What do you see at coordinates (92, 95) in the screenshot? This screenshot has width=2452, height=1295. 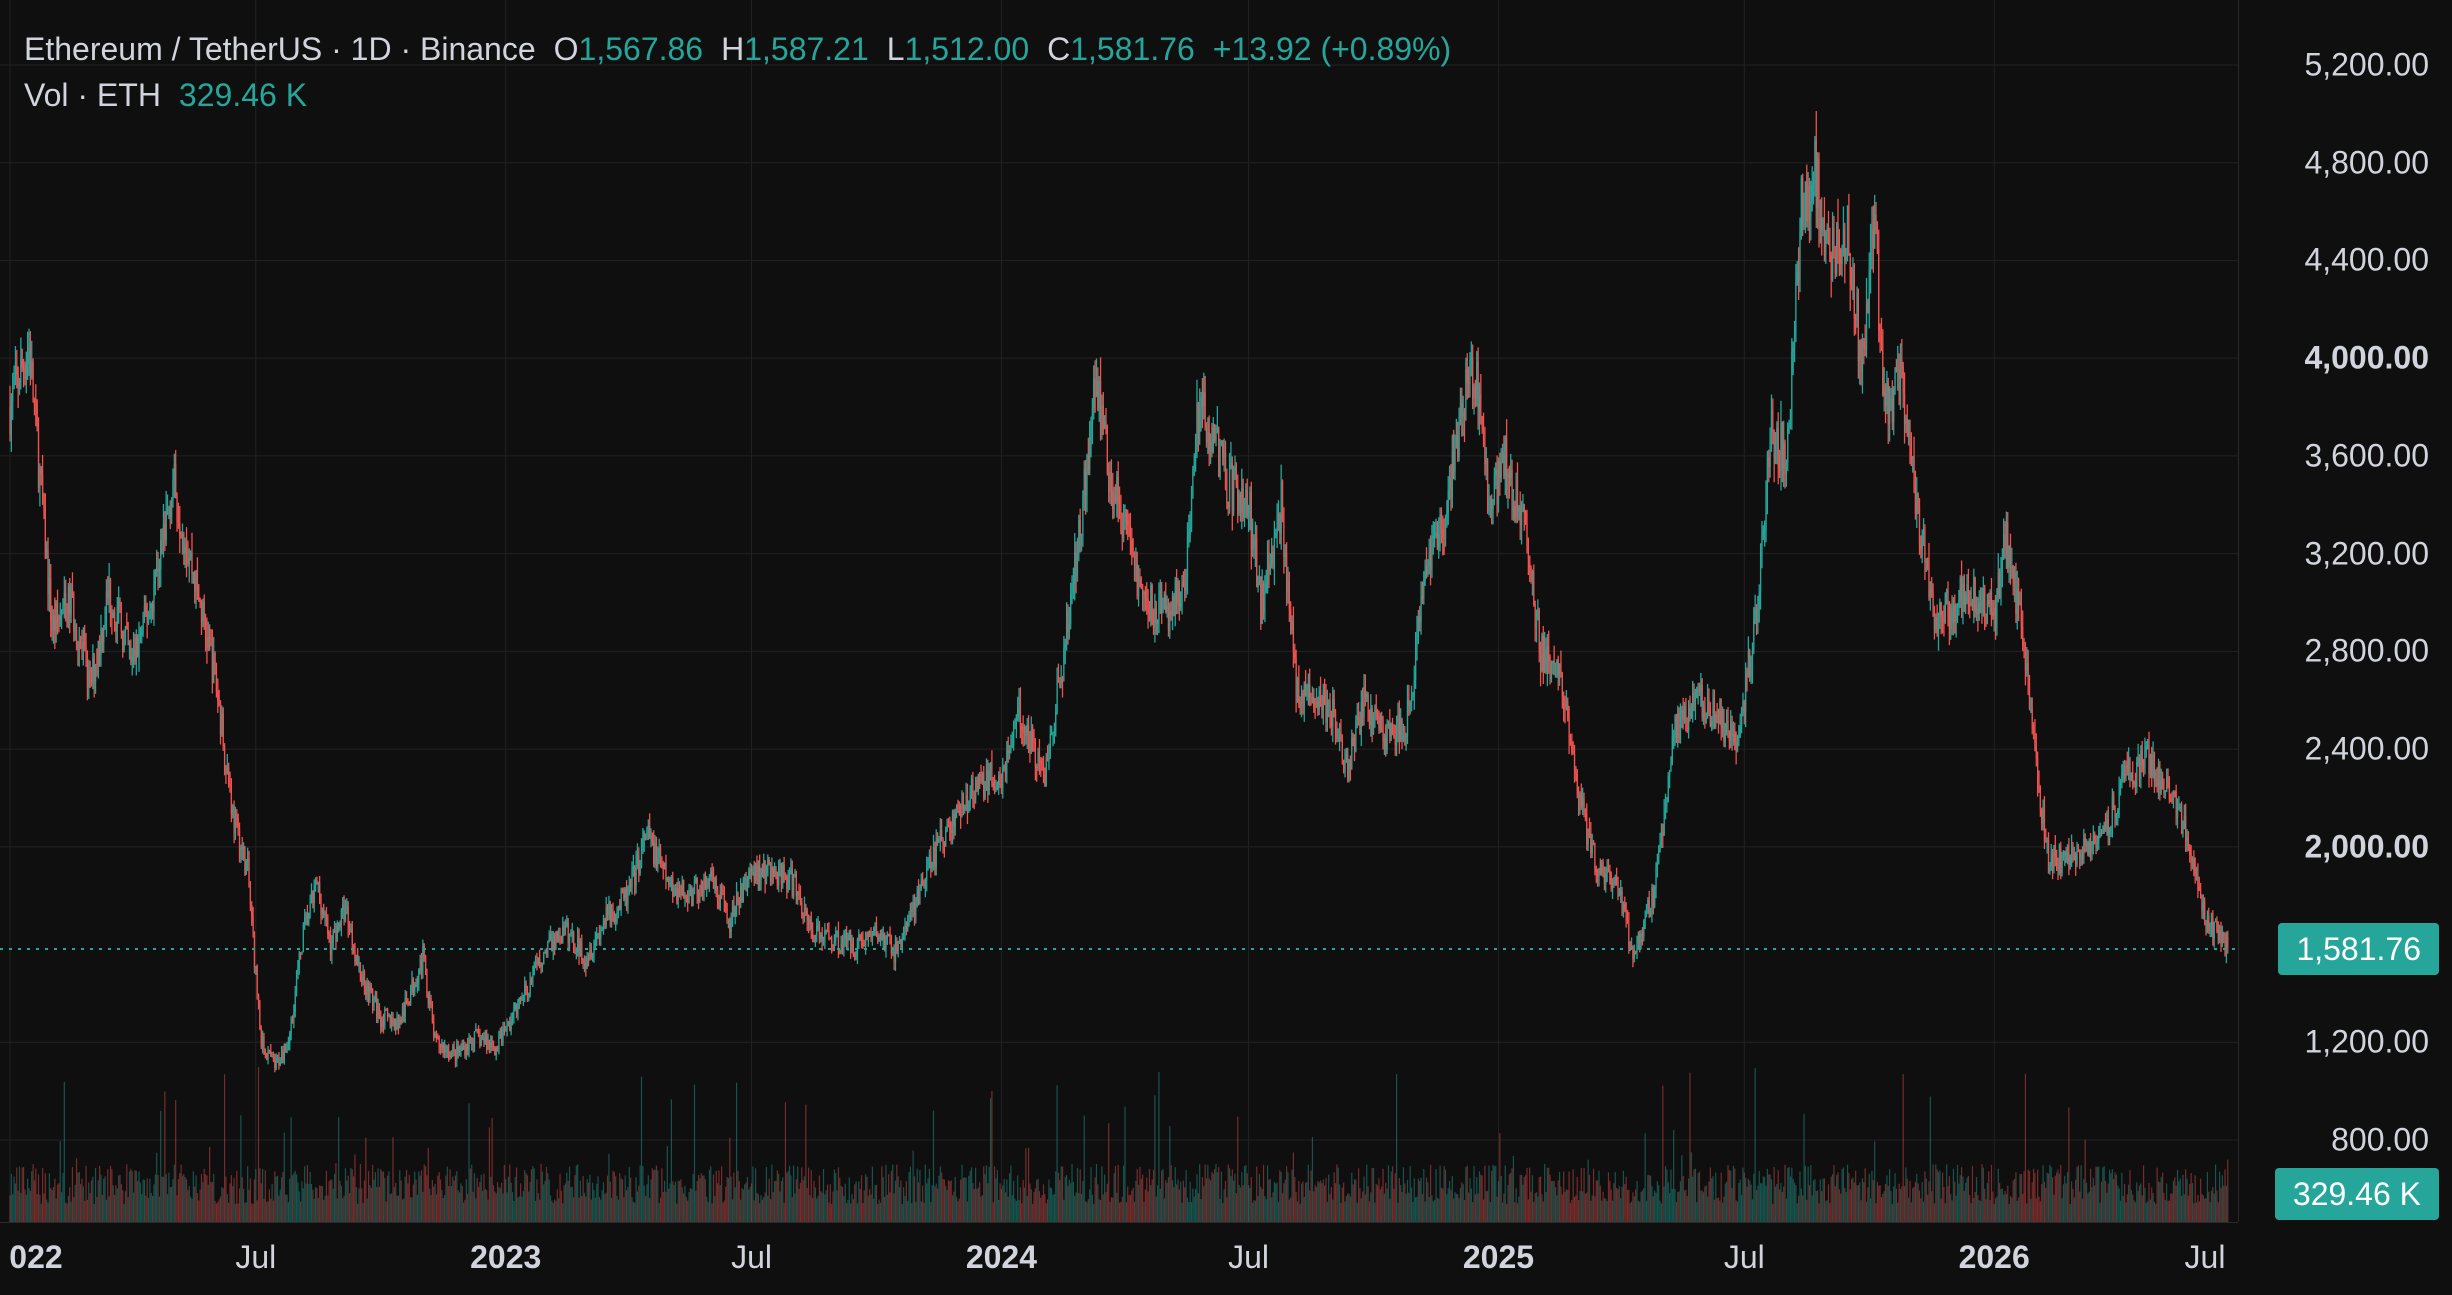 I see `volume-label: Vol · ETH` at bounding box center [92, 95].